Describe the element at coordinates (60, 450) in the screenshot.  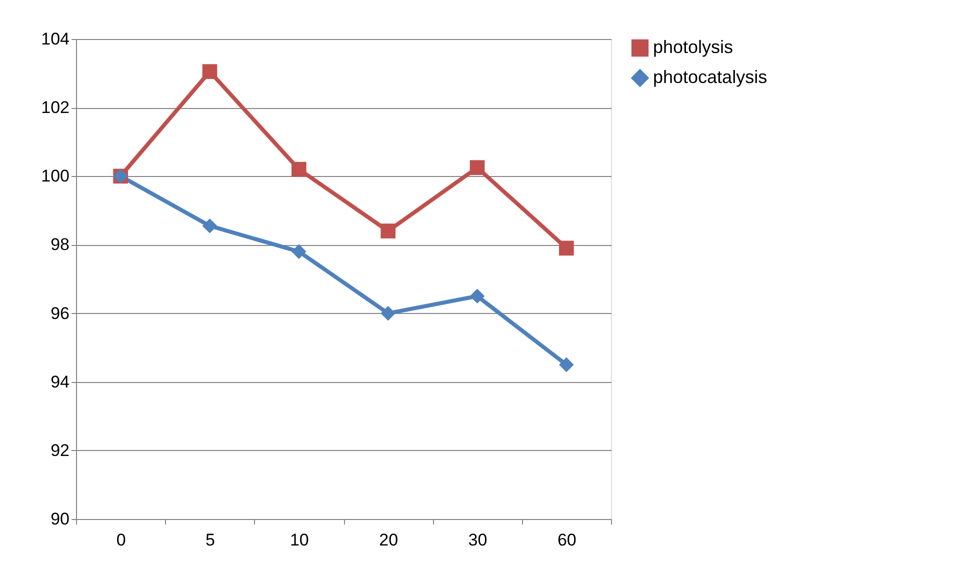
I see `y-tick-label: 92` at that location.